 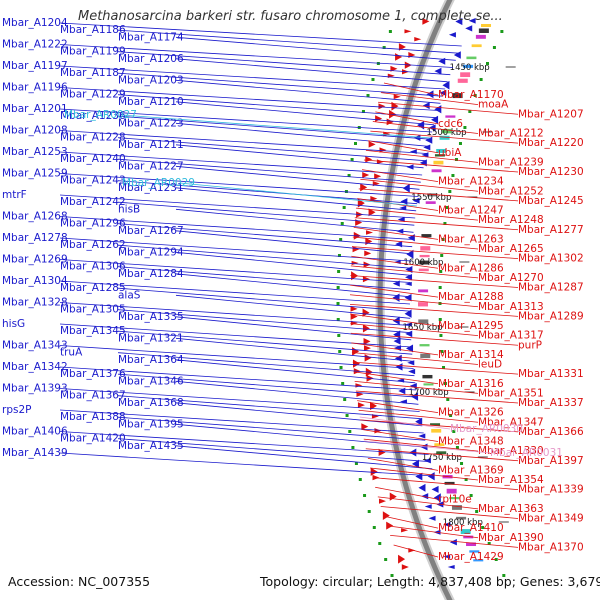 What do you see at coordinates (511, 278) in the screenshot?
I see `gene-label-reverse: Mbar_A1270` at bounding box center [511, 278].